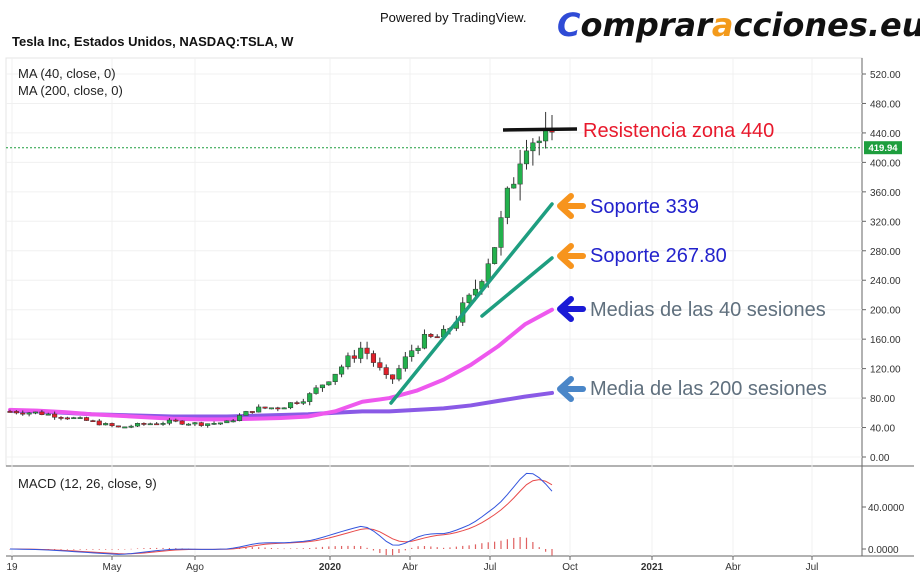  I want to click on ma200-legend: MA (200, close, 0), so click(70, 90).